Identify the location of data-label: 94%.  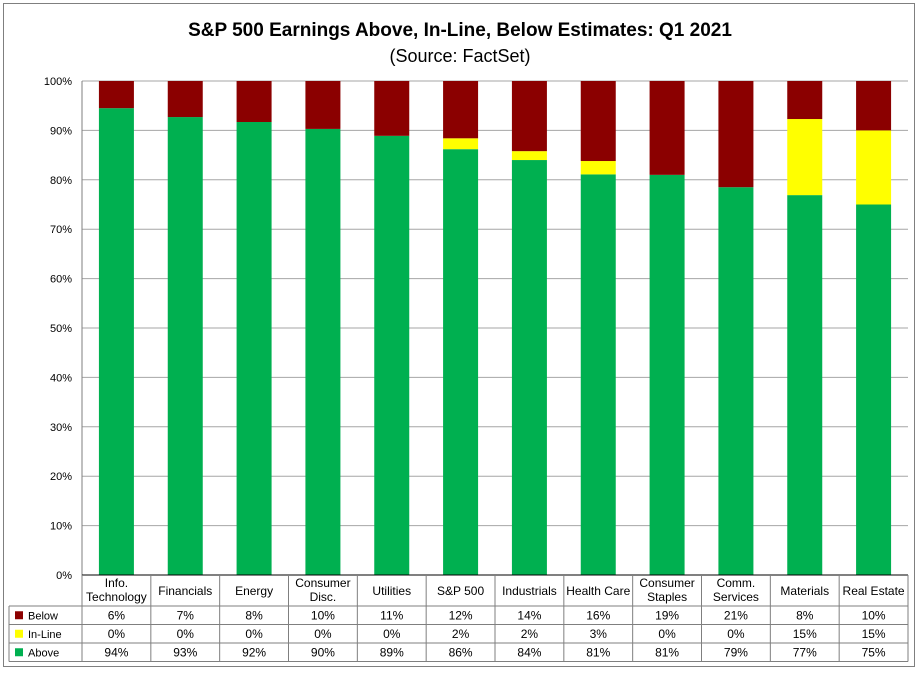
(116, 652).